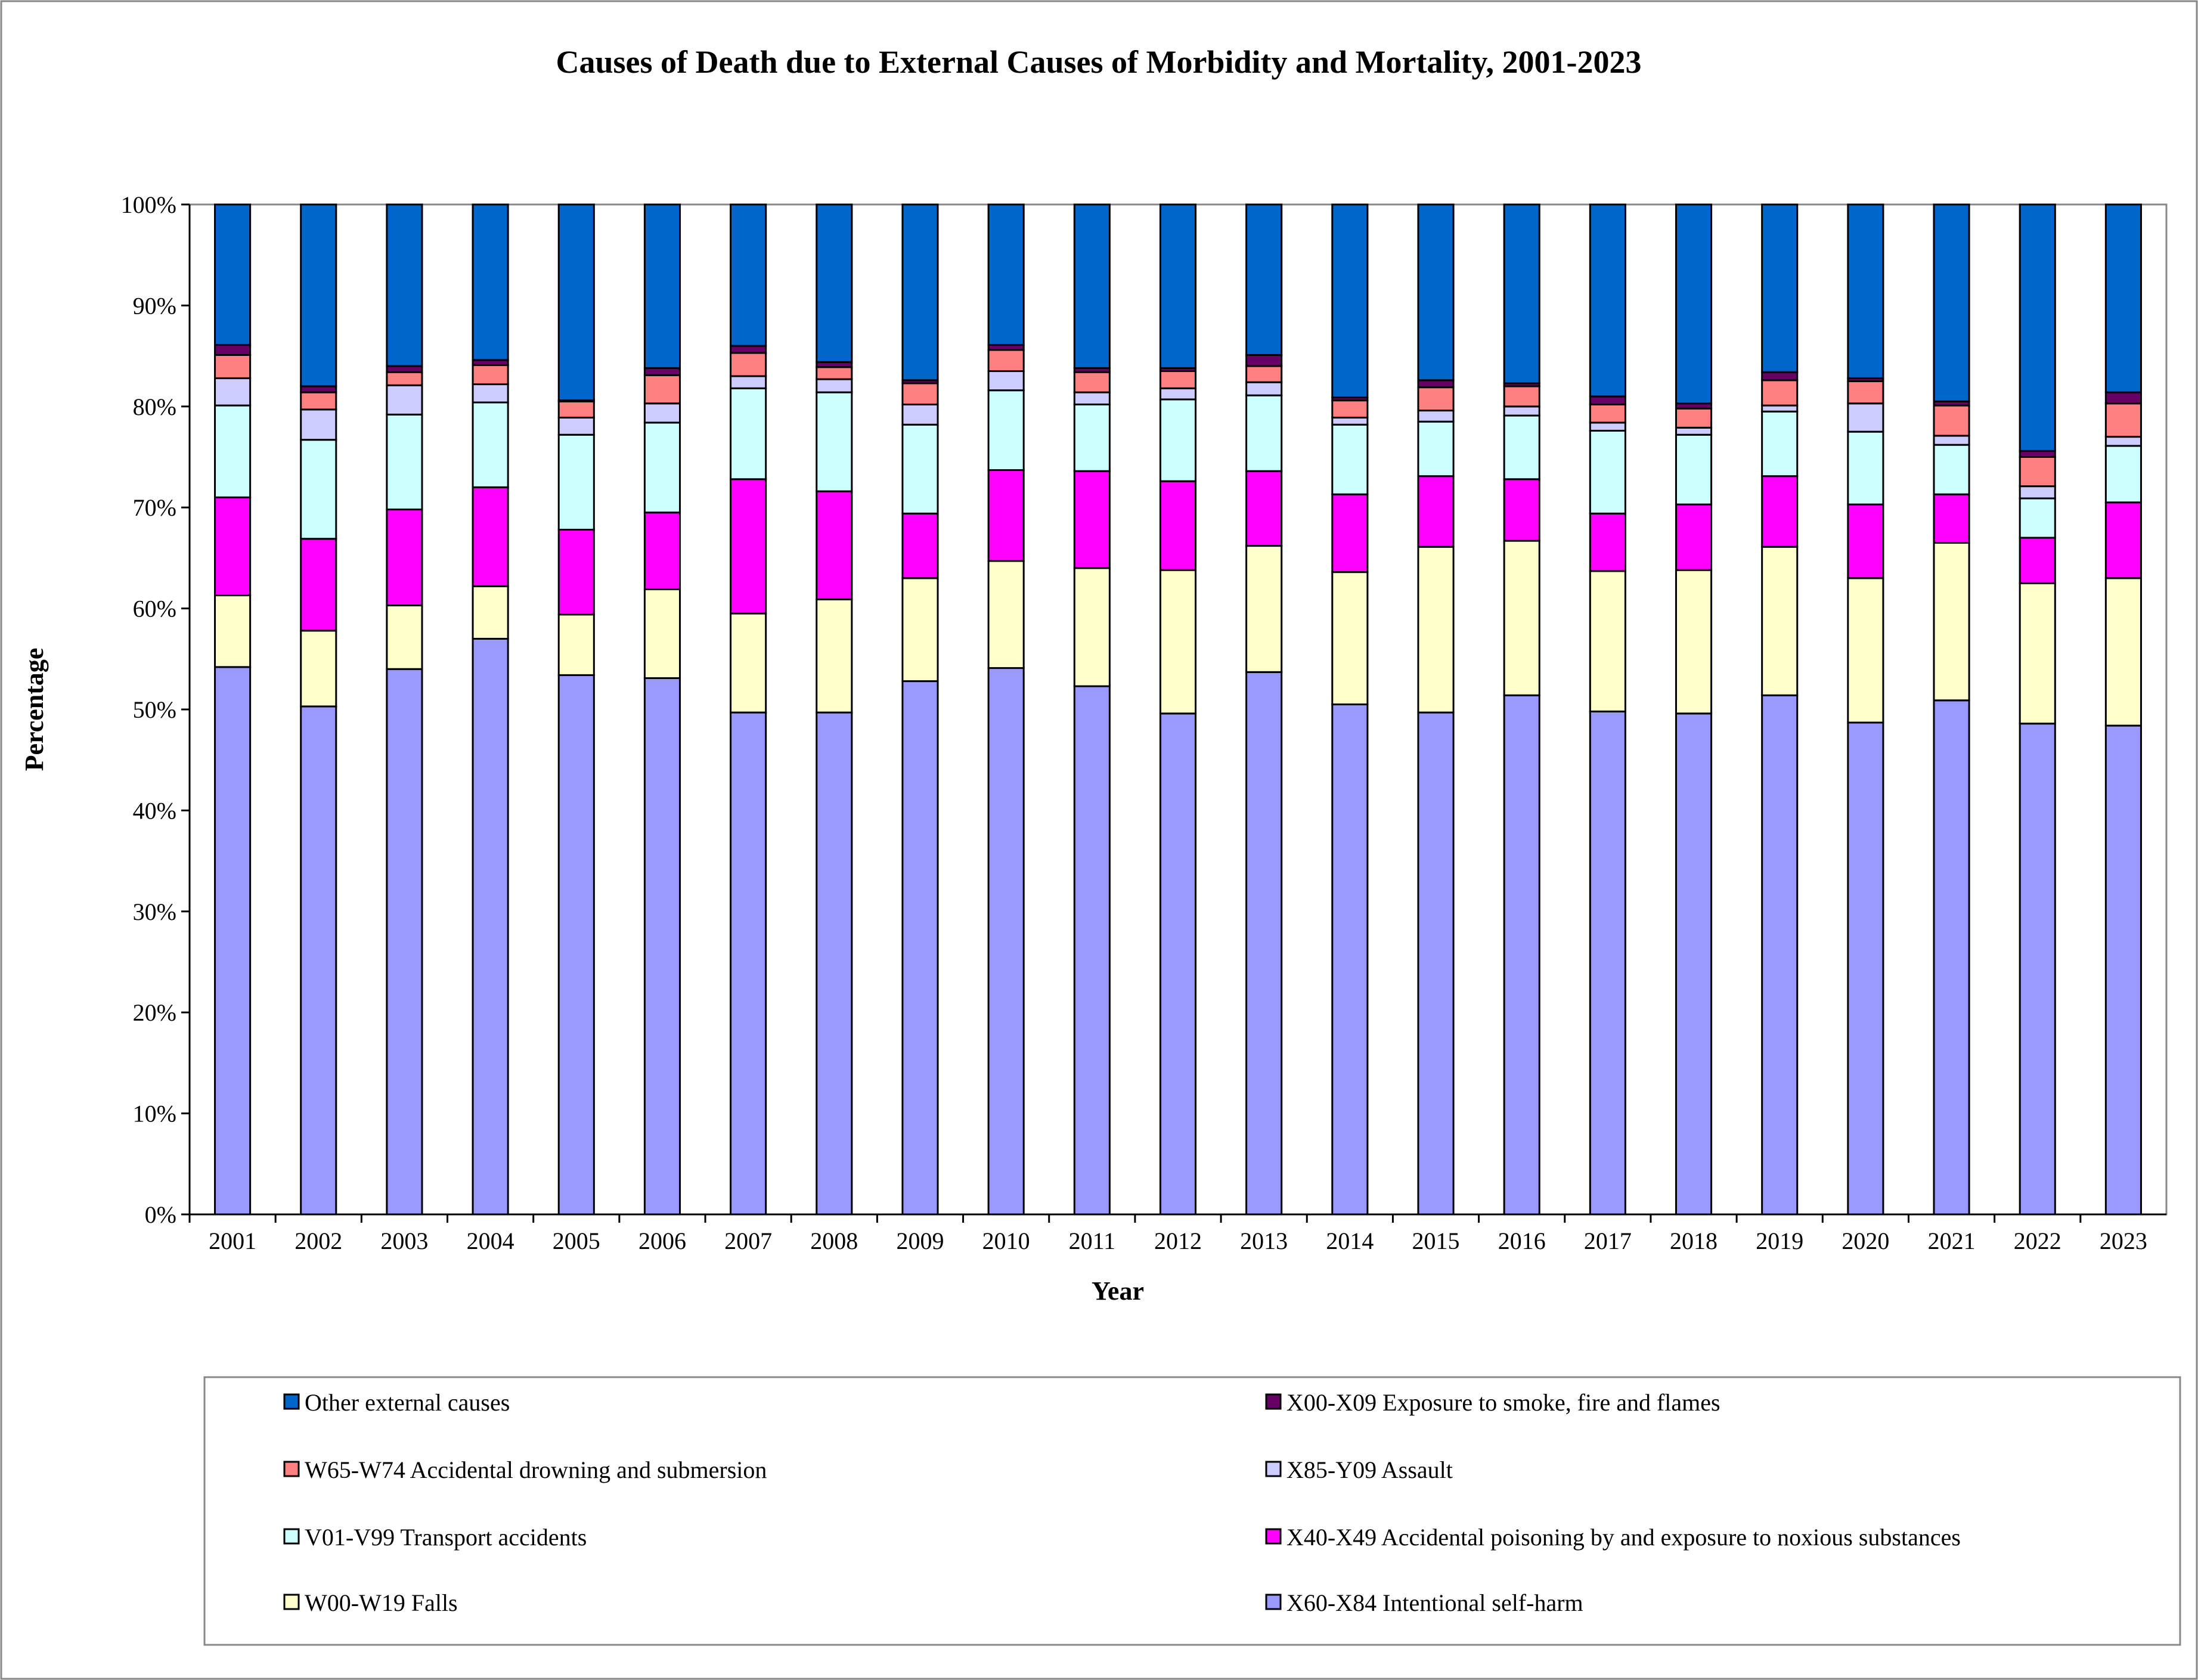 The width and height of the screenshot is (2198, 1680). What do you see at coordinates (154, 810) in the screenshot?
I see `y-tick-label: 40%` at bounding box center [154, 810].